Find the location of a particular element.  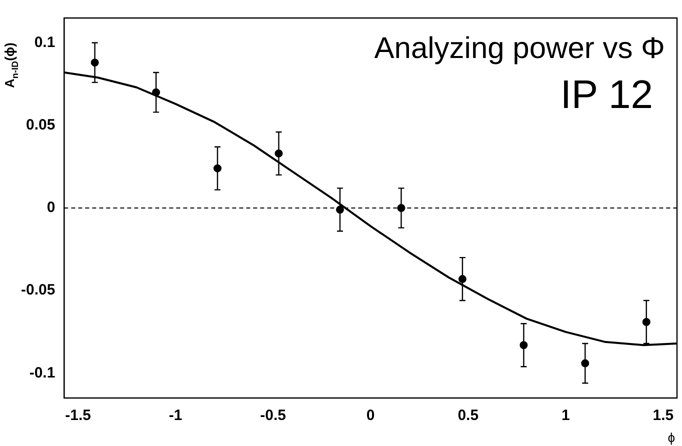

y-tick-label: 0.1 is located at coordinates (45, 42).